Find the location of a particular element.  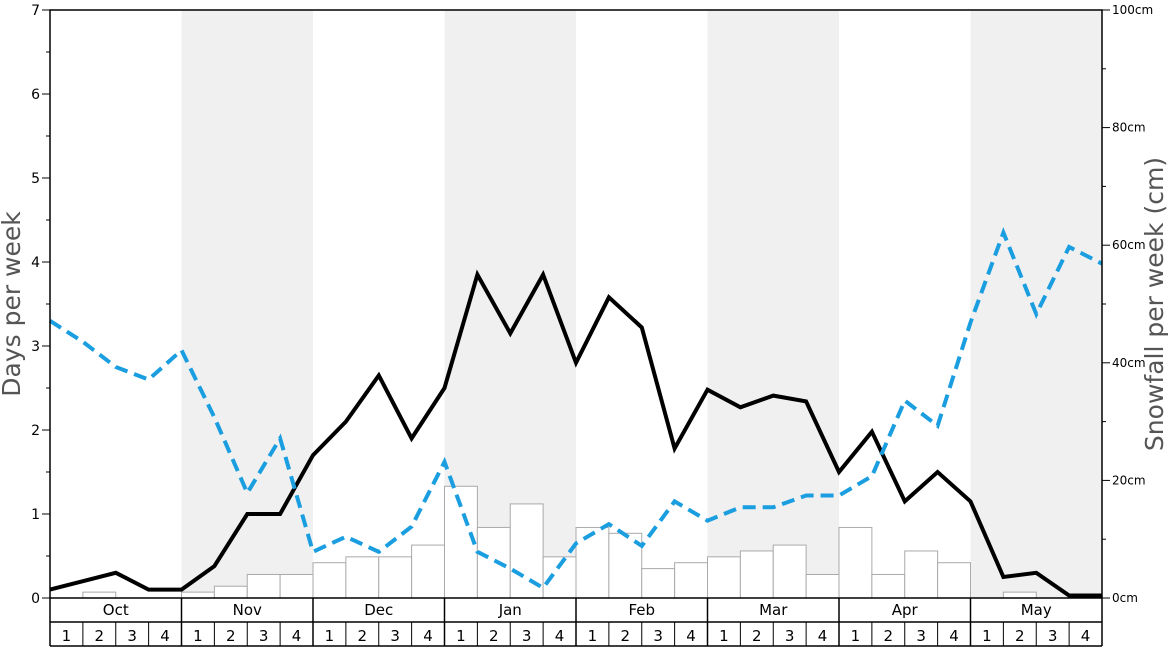

left-tick-label: 3 is located at coordinates (35, 347).